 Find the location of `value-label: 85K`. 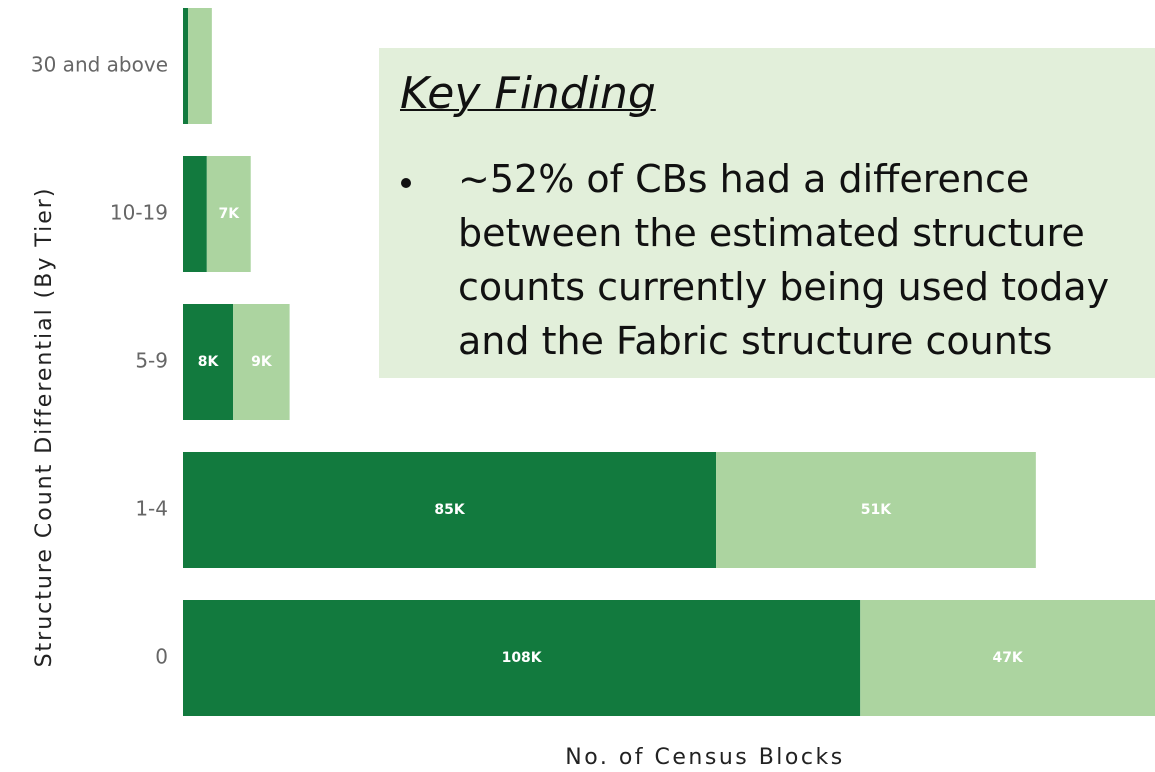

value-label: 85K is located at coordinates (449, 510).